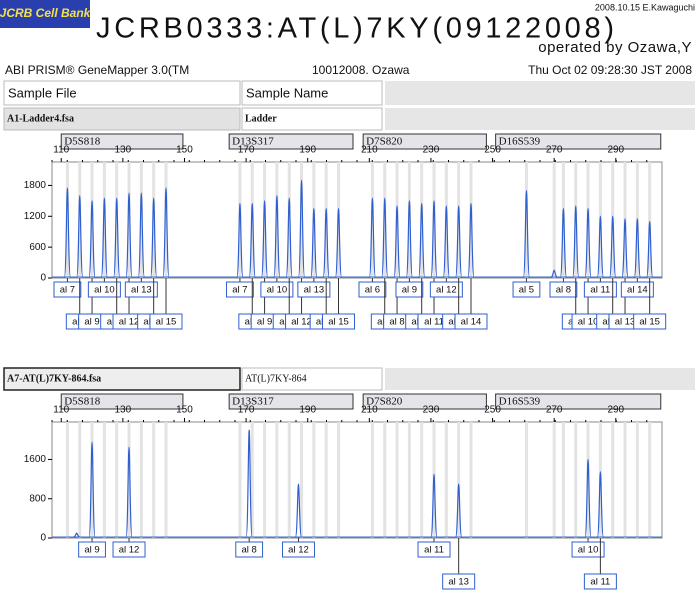  I want to click on date: Thu Oct 02 09:28:30 JST 2008, so click(610, 70).